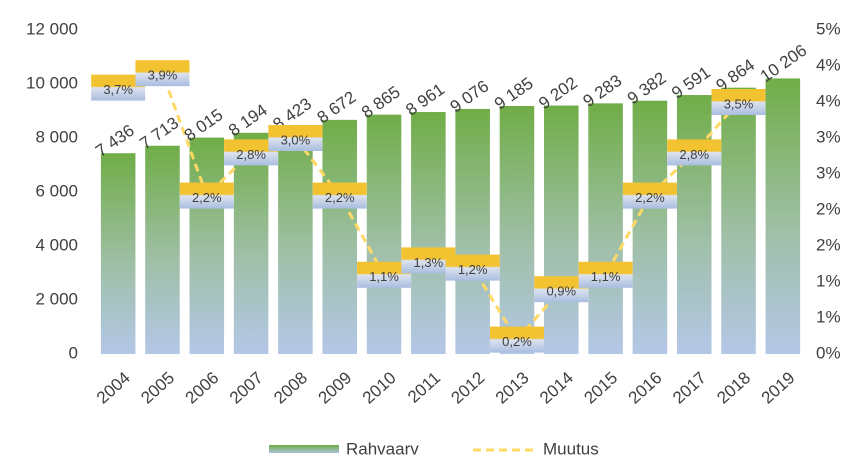 Image resolution: width=863 pixels, height=463 pixels. I want to click on y2-tick-label: 5%, so click(828, 28).